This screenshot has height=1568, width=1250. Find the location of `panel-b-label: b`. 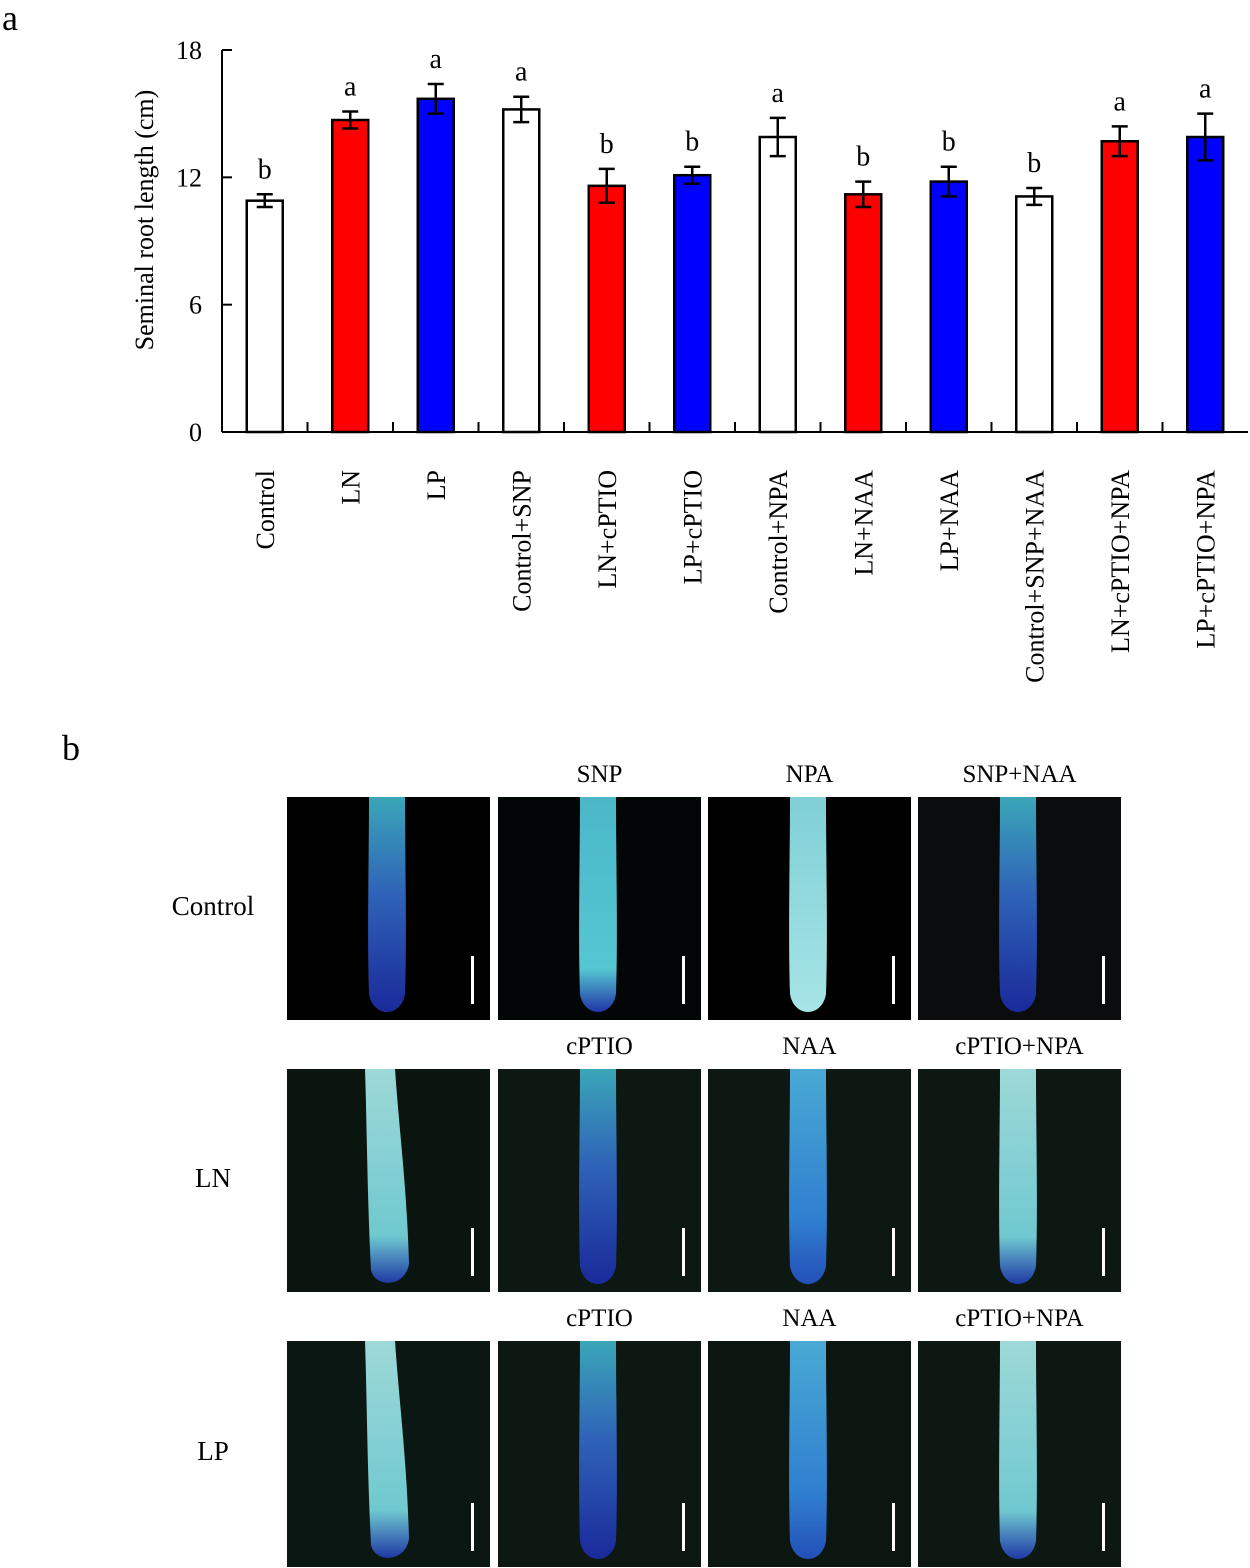

panel-b-label: b is located at coordinates (71, 748).